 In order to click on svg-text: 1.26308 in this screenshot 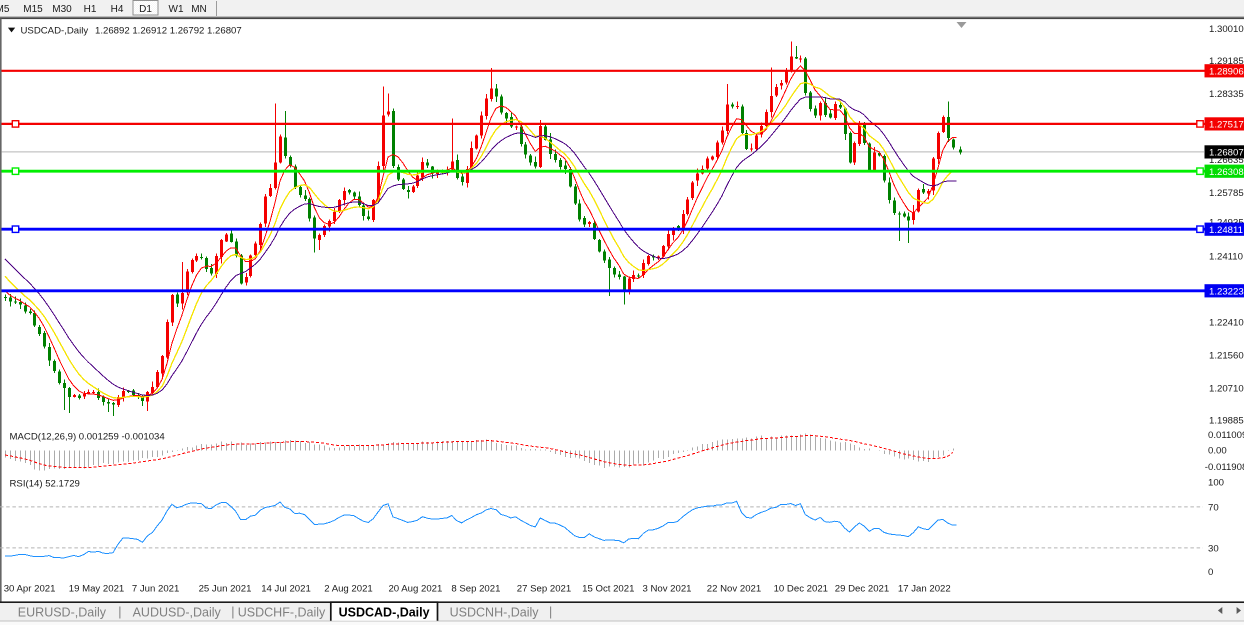, I will do `click(1226, 172)`.